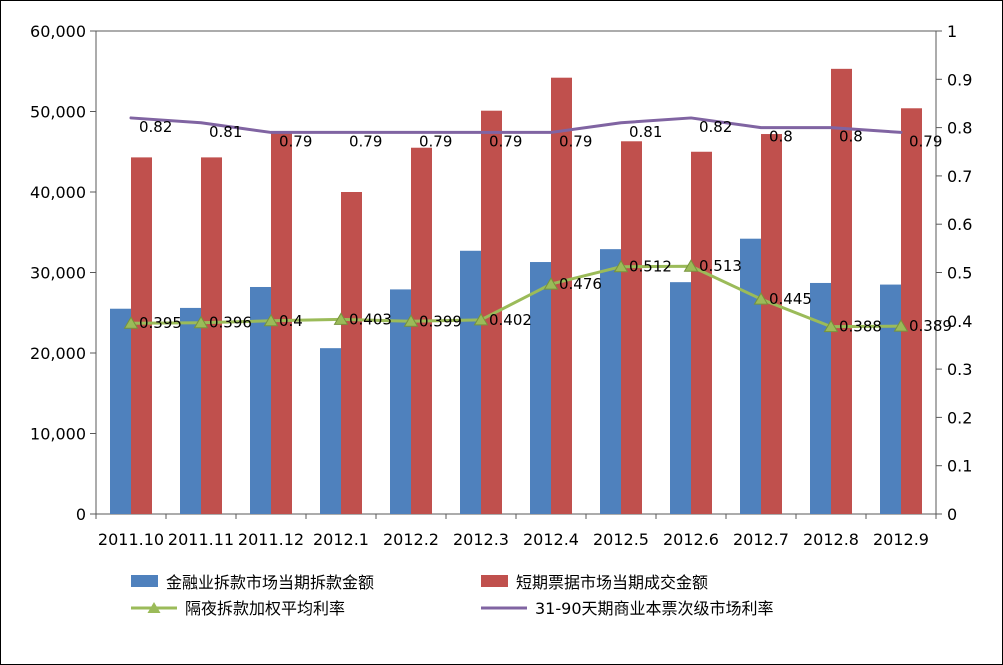 The width and height of the screenshot is (1003, 665). I want to click on triangle-marker-2012.4, so click(551, 283).